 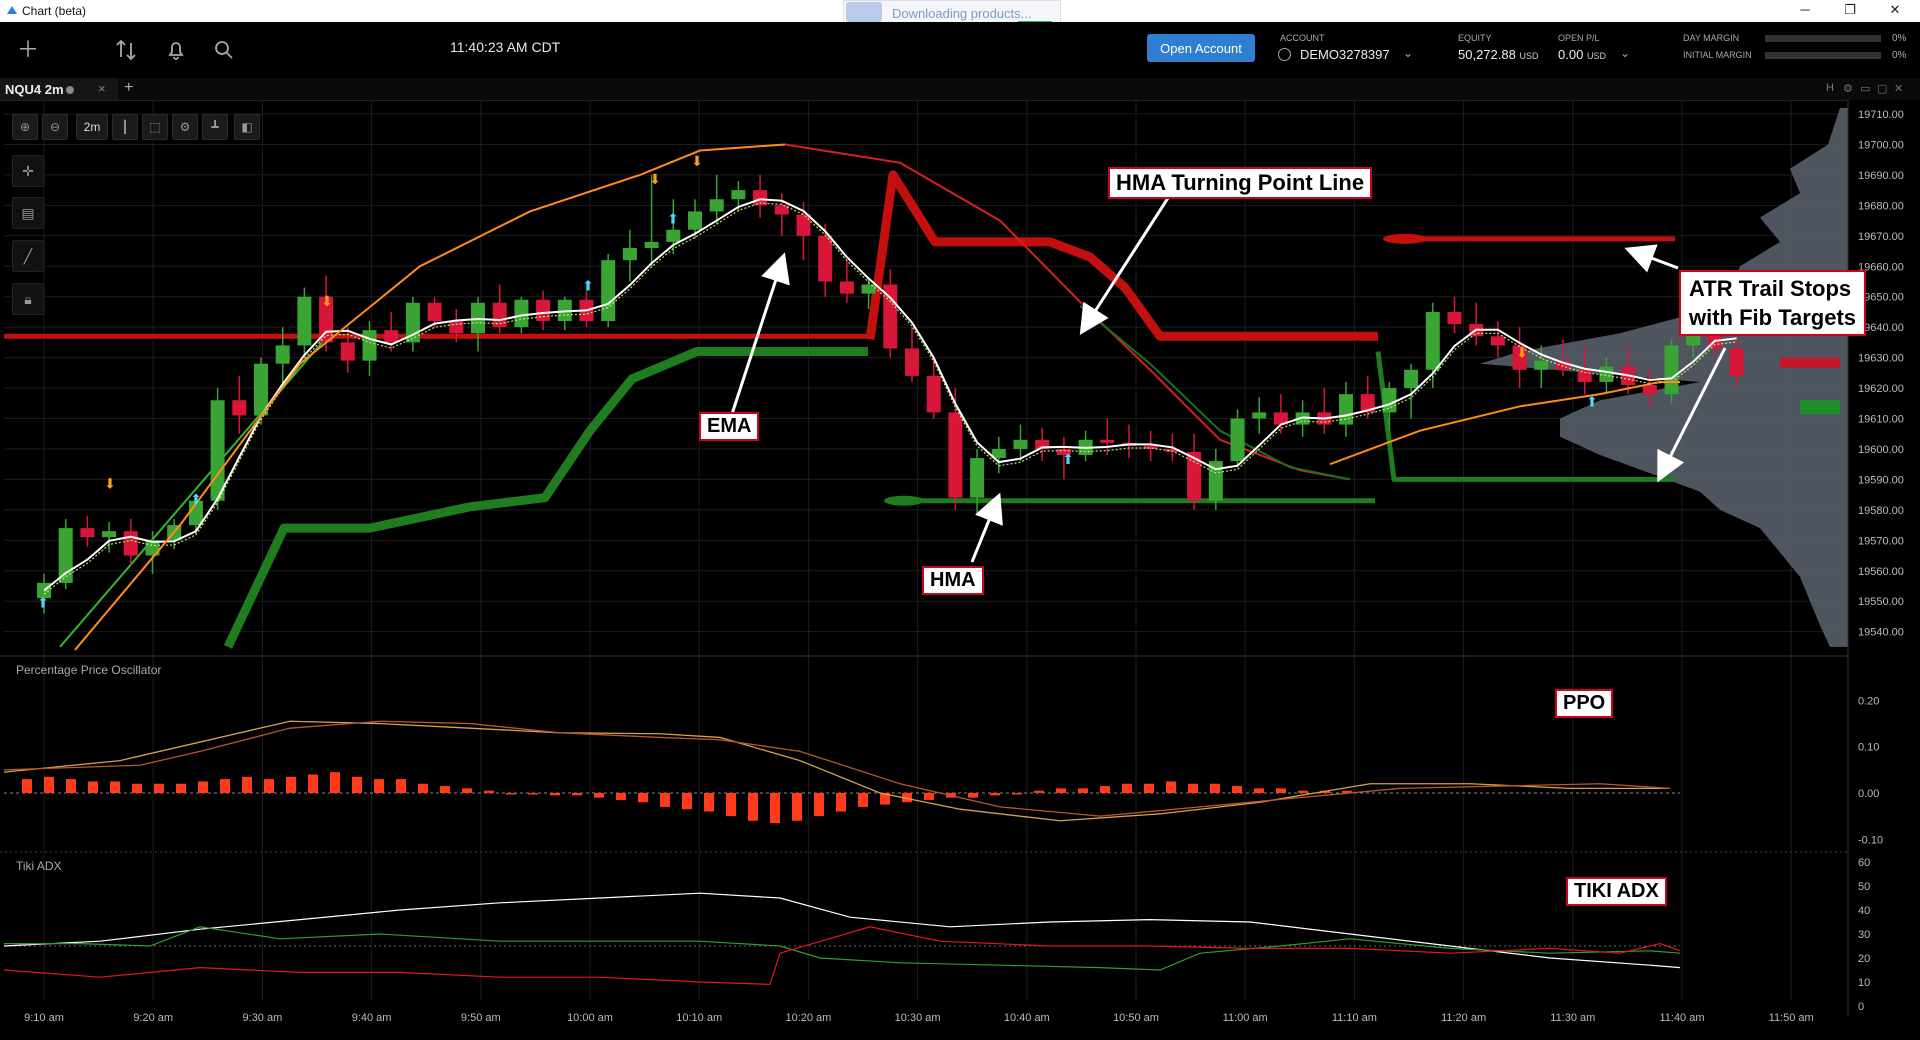 I want to click on account-value: DEMO3278397, so click(x=1345, y=54).